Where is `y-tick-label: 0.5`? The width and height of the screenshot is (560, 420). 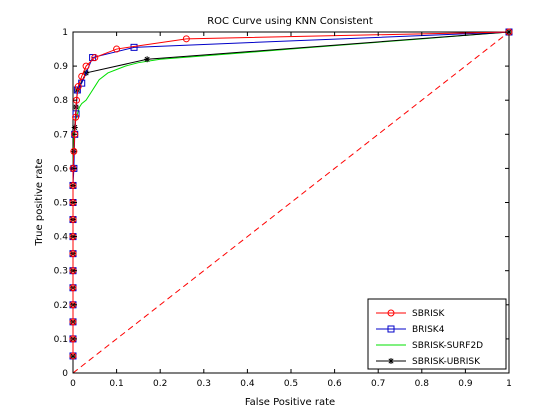 y-tick-label: 0.5 is located at coordinates (61, 204).